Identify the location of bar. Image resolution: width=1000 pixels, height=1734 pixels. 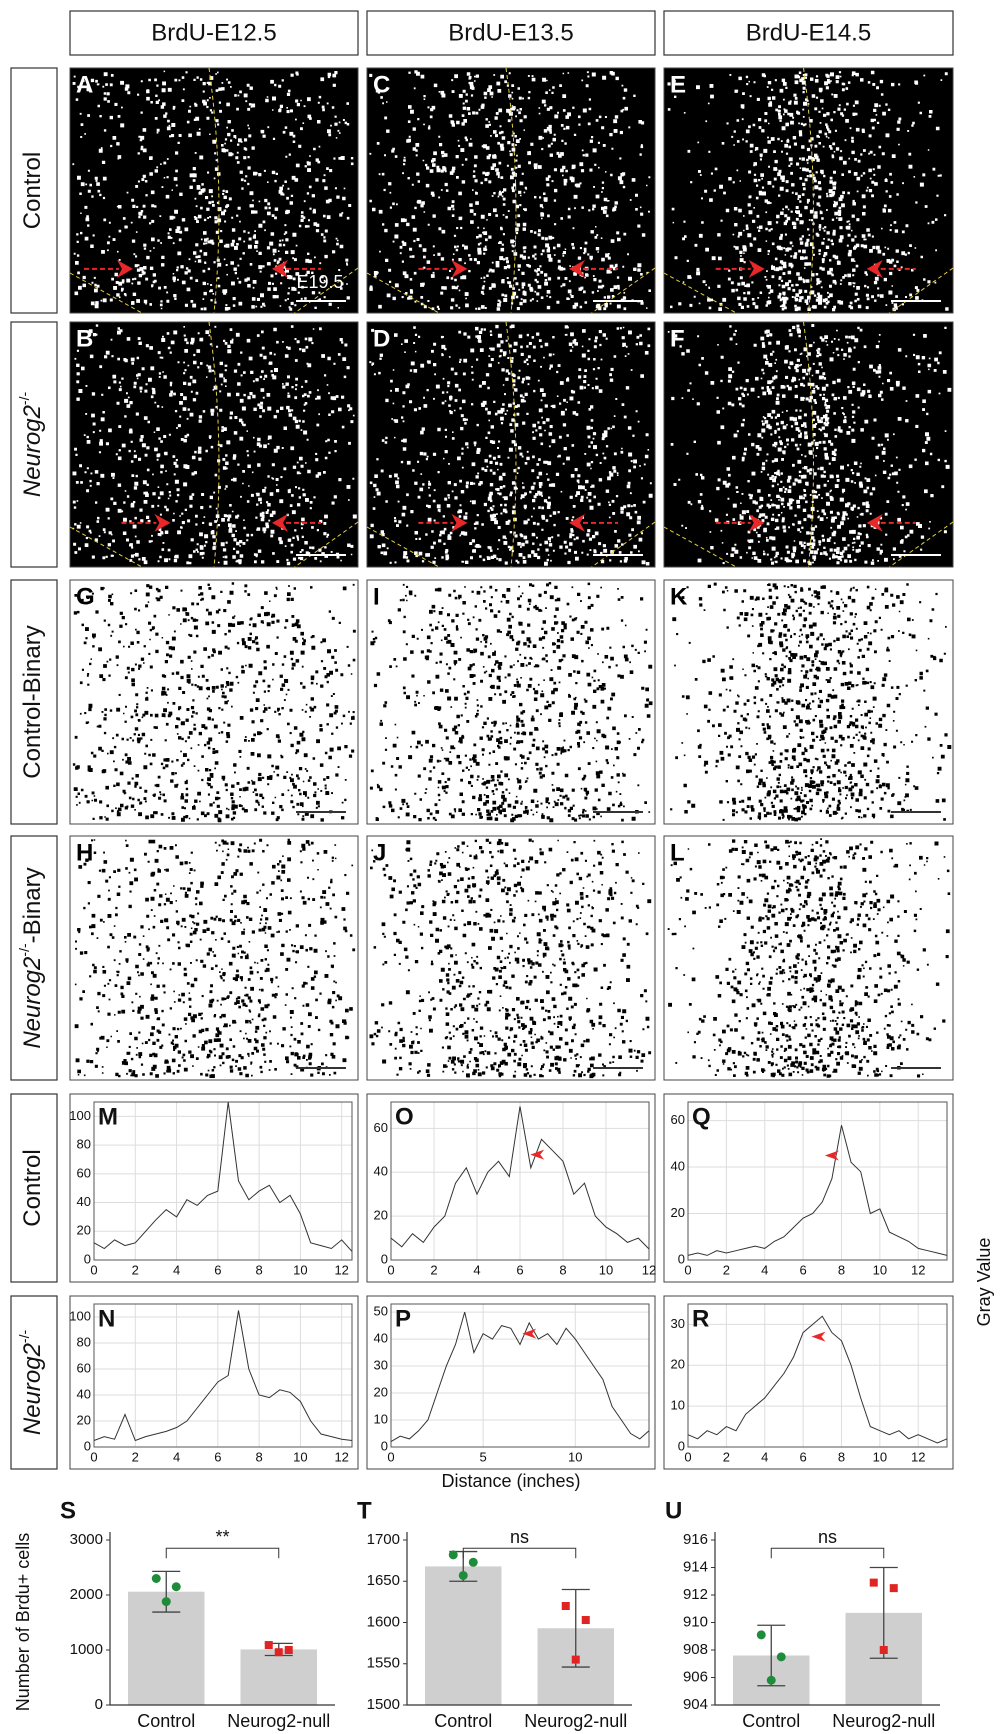
(463, 1635).